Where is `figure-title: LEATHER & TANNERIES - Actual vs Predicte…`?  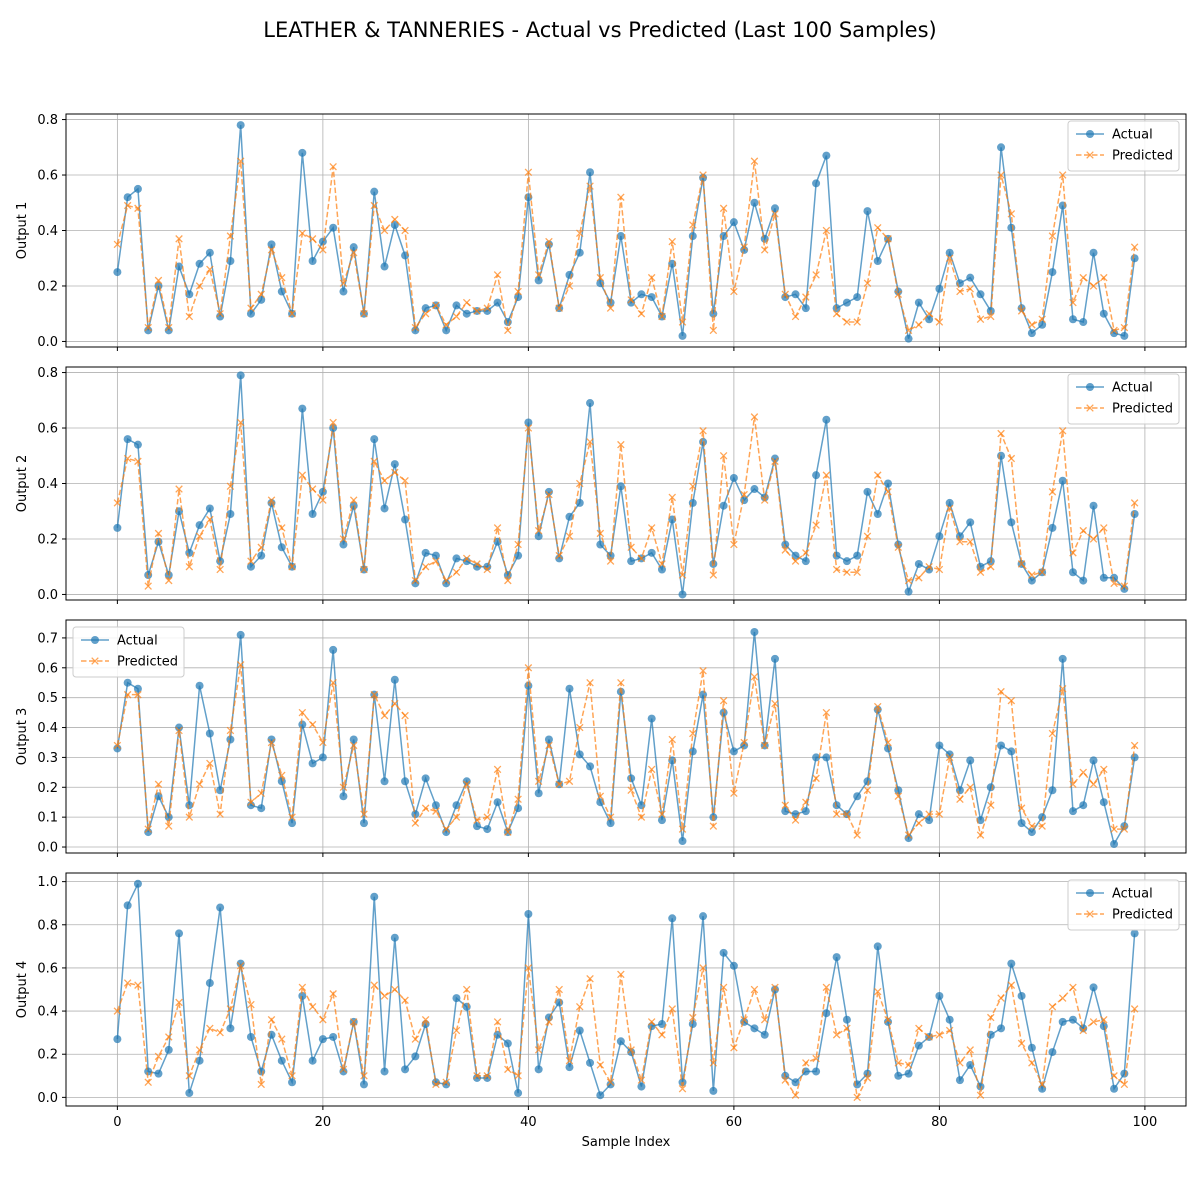
figure-title: LEATHER & TANNERIES - Actual vs Predicte… is located at coordinates (600, 30).